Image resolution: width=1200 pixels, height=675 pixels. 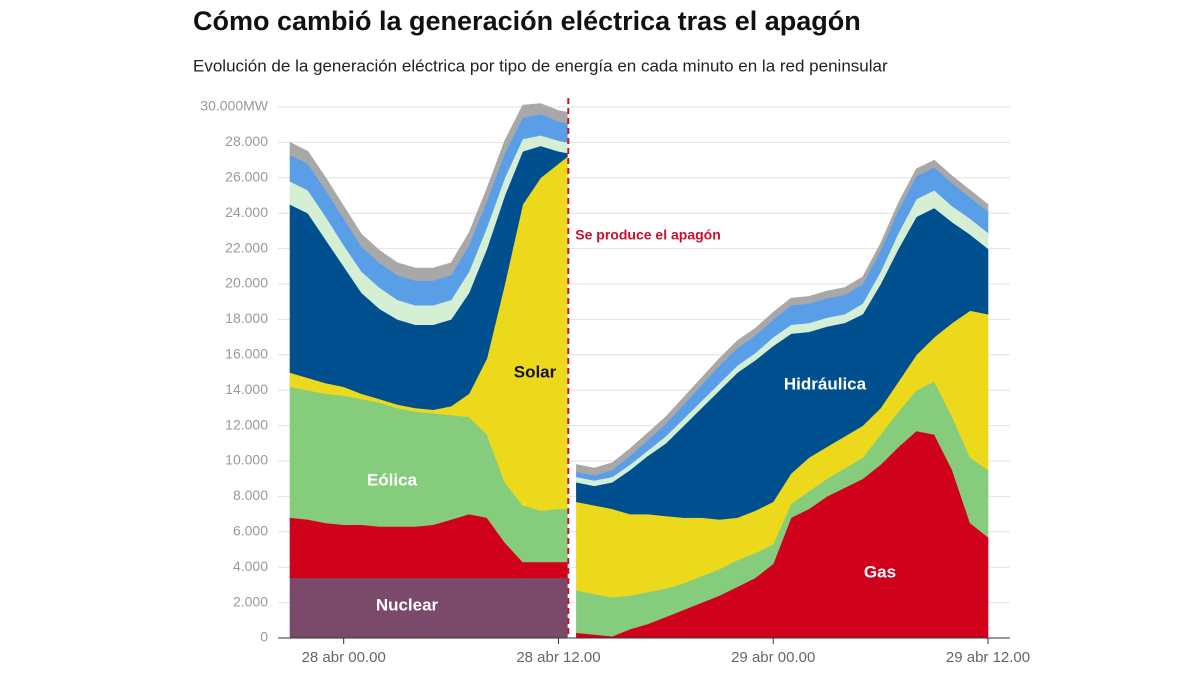 What do you see at coordinates (246, 460) in the screenshot?
I see `y-tick-label: 10.000` at bounding box center [246, 460].